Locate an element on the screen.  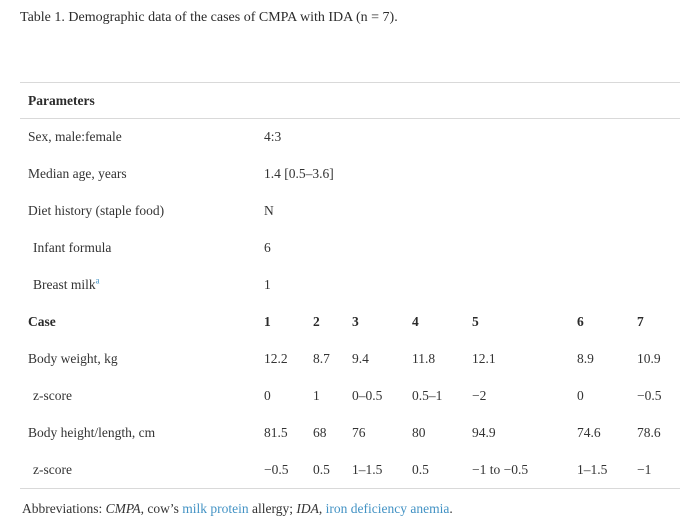
table-row-median-age: Median age, years 1.4 [0.5–3.6] is located at coordinates (350, 174).